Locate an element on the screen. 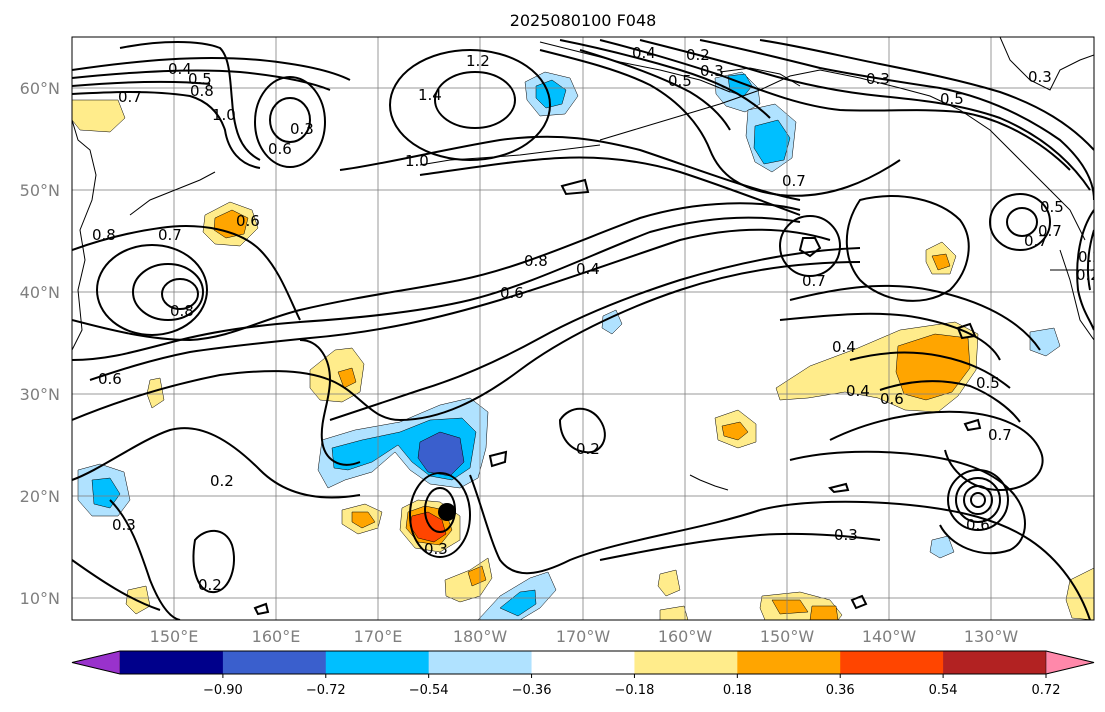 This screenshot has height=712, width=1105. colorbar-tick-label: 0.54 is located at coordinates (943, 690).